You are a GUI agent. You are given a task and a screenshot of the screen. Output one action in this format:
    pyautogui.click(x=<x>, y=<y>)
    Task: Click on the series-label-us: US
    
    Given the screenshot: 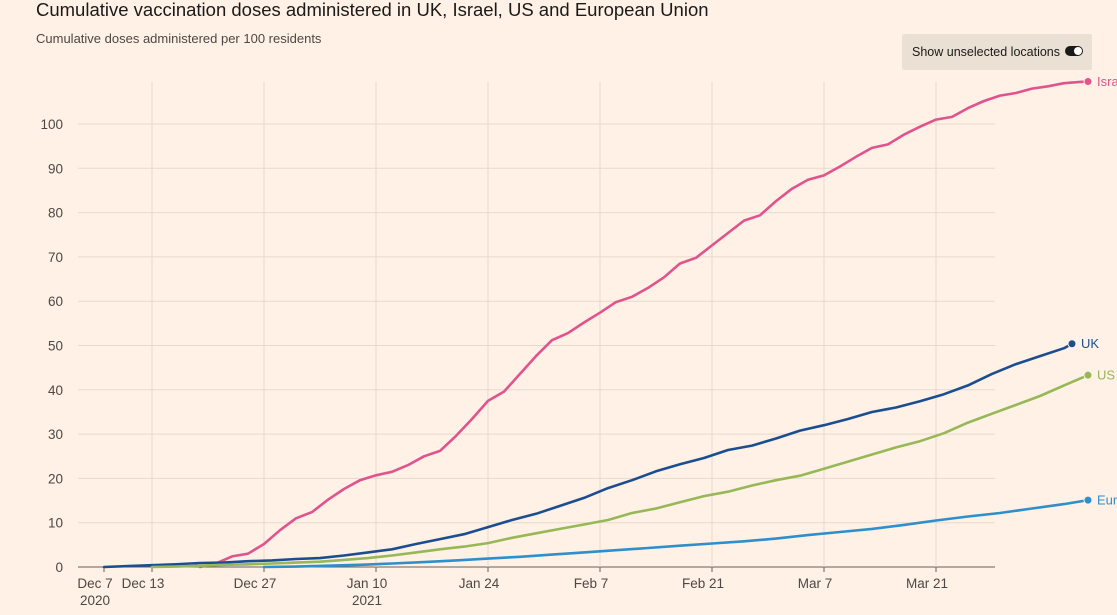 What is the action you would take?
    pyautogui.click(x=1106, y=375)
    